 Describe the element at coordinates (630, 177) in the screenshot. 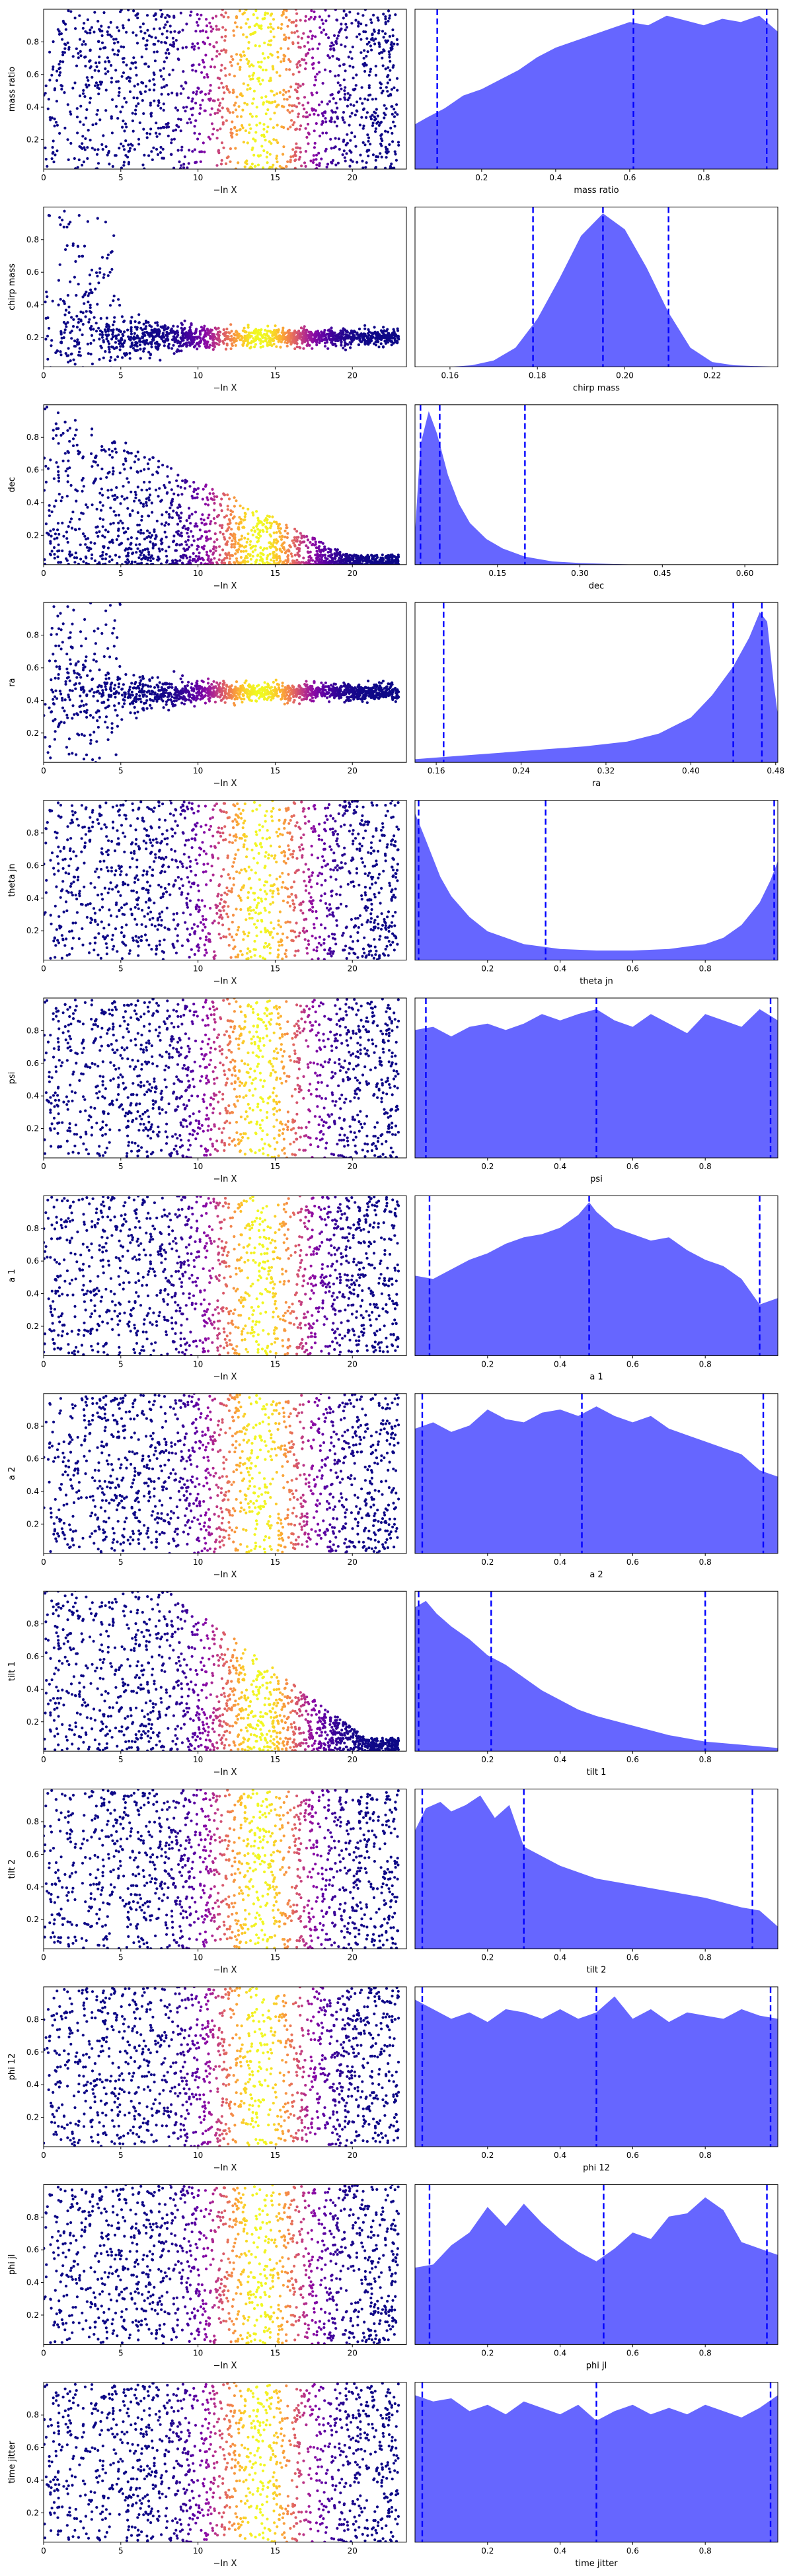

I see `x-tick-label: 0.6` at that location.